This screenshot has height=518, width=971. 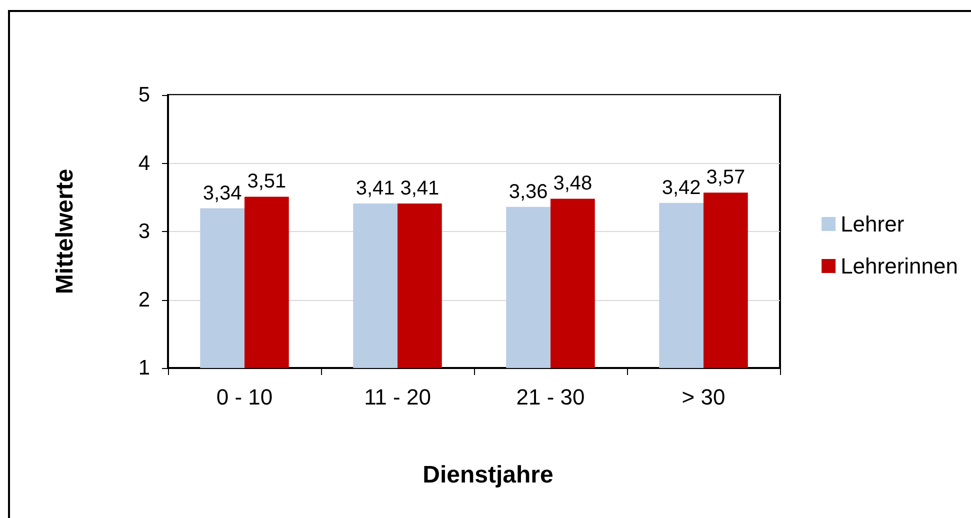 What do you see at coordinates (266, 181) in the screenshot?
I see `data-label: 3,51` at bounding box center [266, 181].